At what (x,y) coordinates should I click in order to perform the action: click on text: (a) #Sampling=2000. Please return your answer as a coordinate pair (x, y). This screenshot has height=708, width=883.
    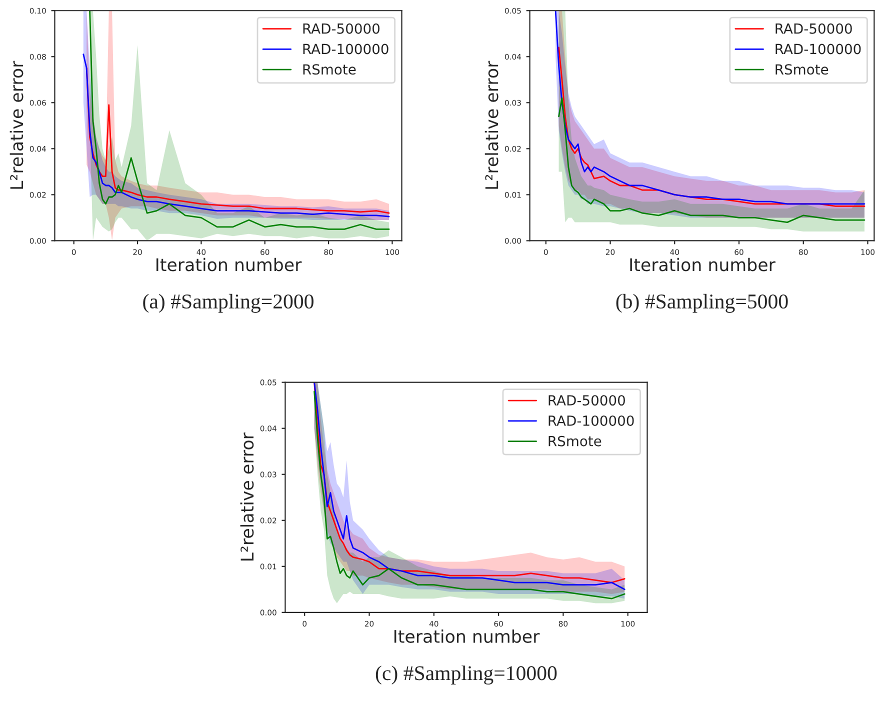
    Looking at the image, I should click on (228, 303).